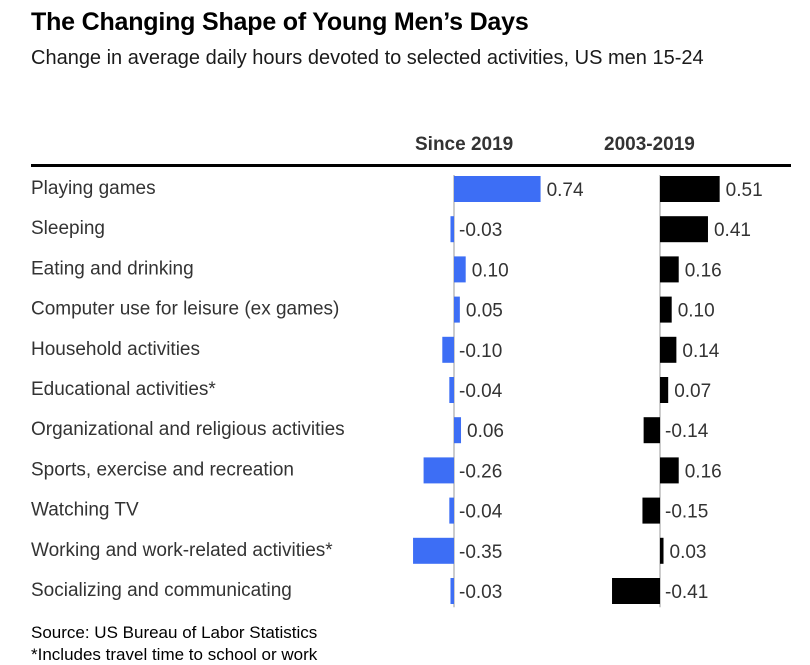 The height and width of the screenshot is (665, 810). What do you see at coordinates (464, 144) in the screenshot?
I see `series-header-since-2019: Since 2019` at bounding box center [464, 144].